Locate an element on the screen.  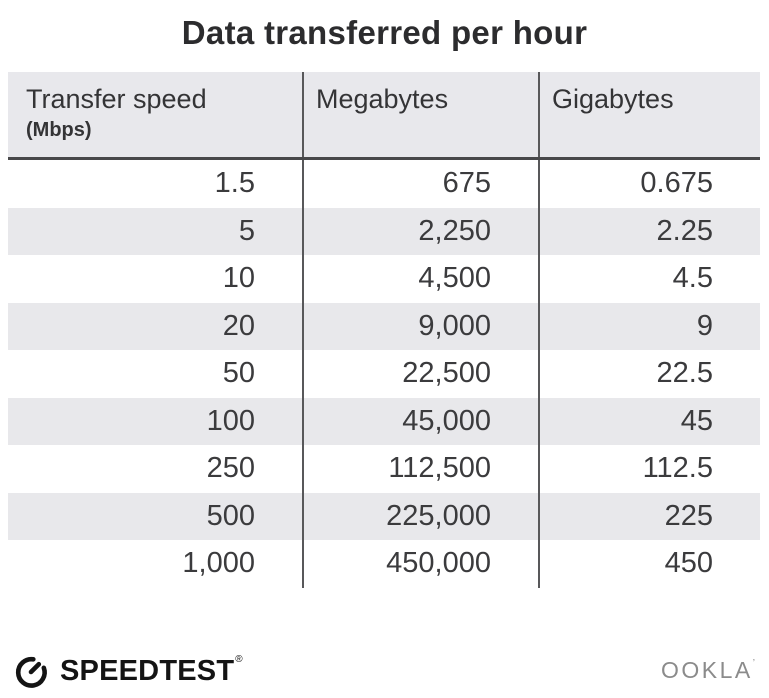
table-row: 1.5 675 0.675 is located at coordinates (384, 184).